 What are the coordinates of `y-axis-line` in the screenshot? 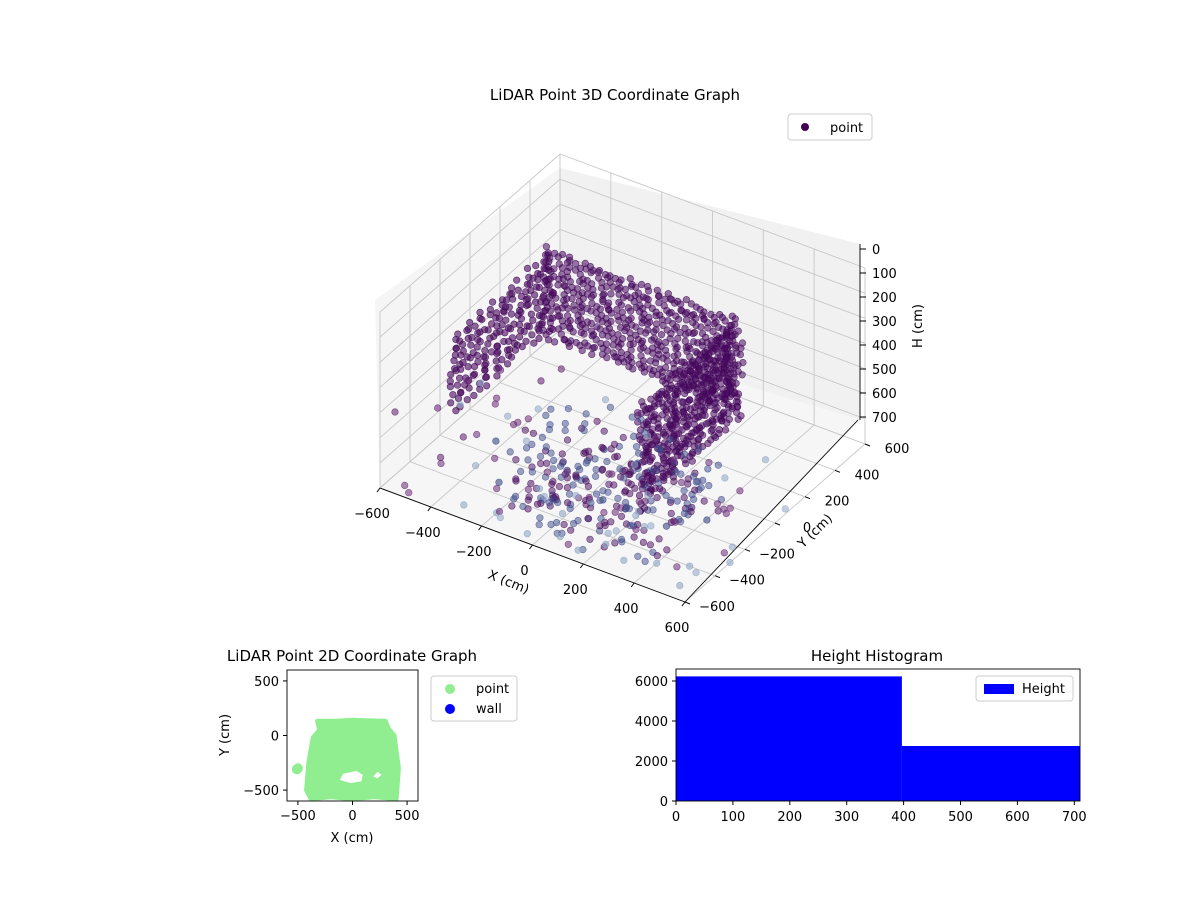 It's located at (771, 511).